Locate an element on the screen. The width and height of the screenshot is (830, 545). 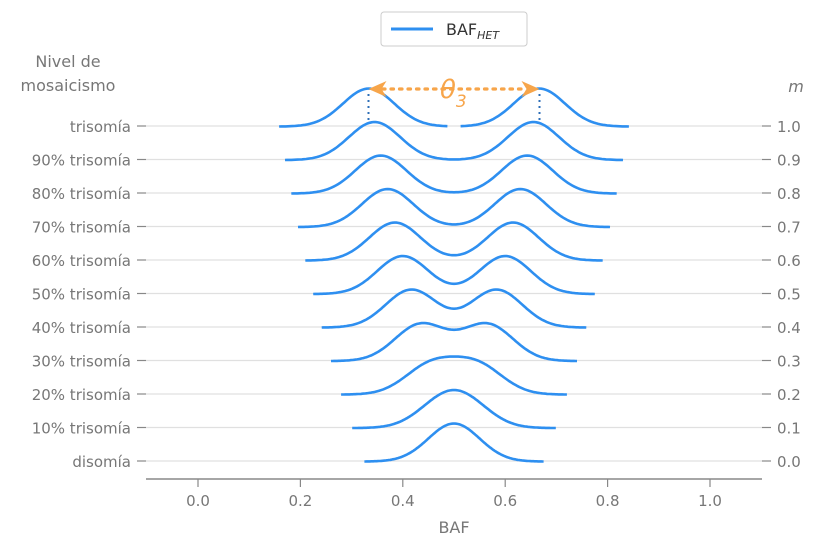
ylabel-right: m is located at coordinates (796, 86).